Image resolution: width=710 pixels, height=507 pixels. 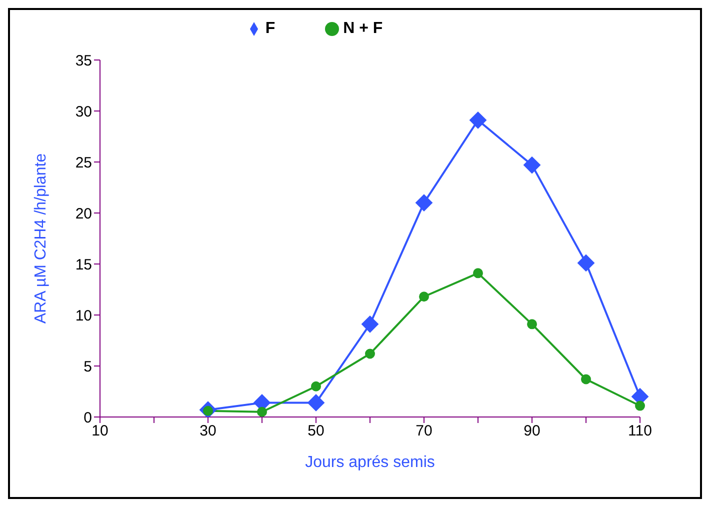 I want to click on y-tick-label: 35, so click(x=83, y=61).